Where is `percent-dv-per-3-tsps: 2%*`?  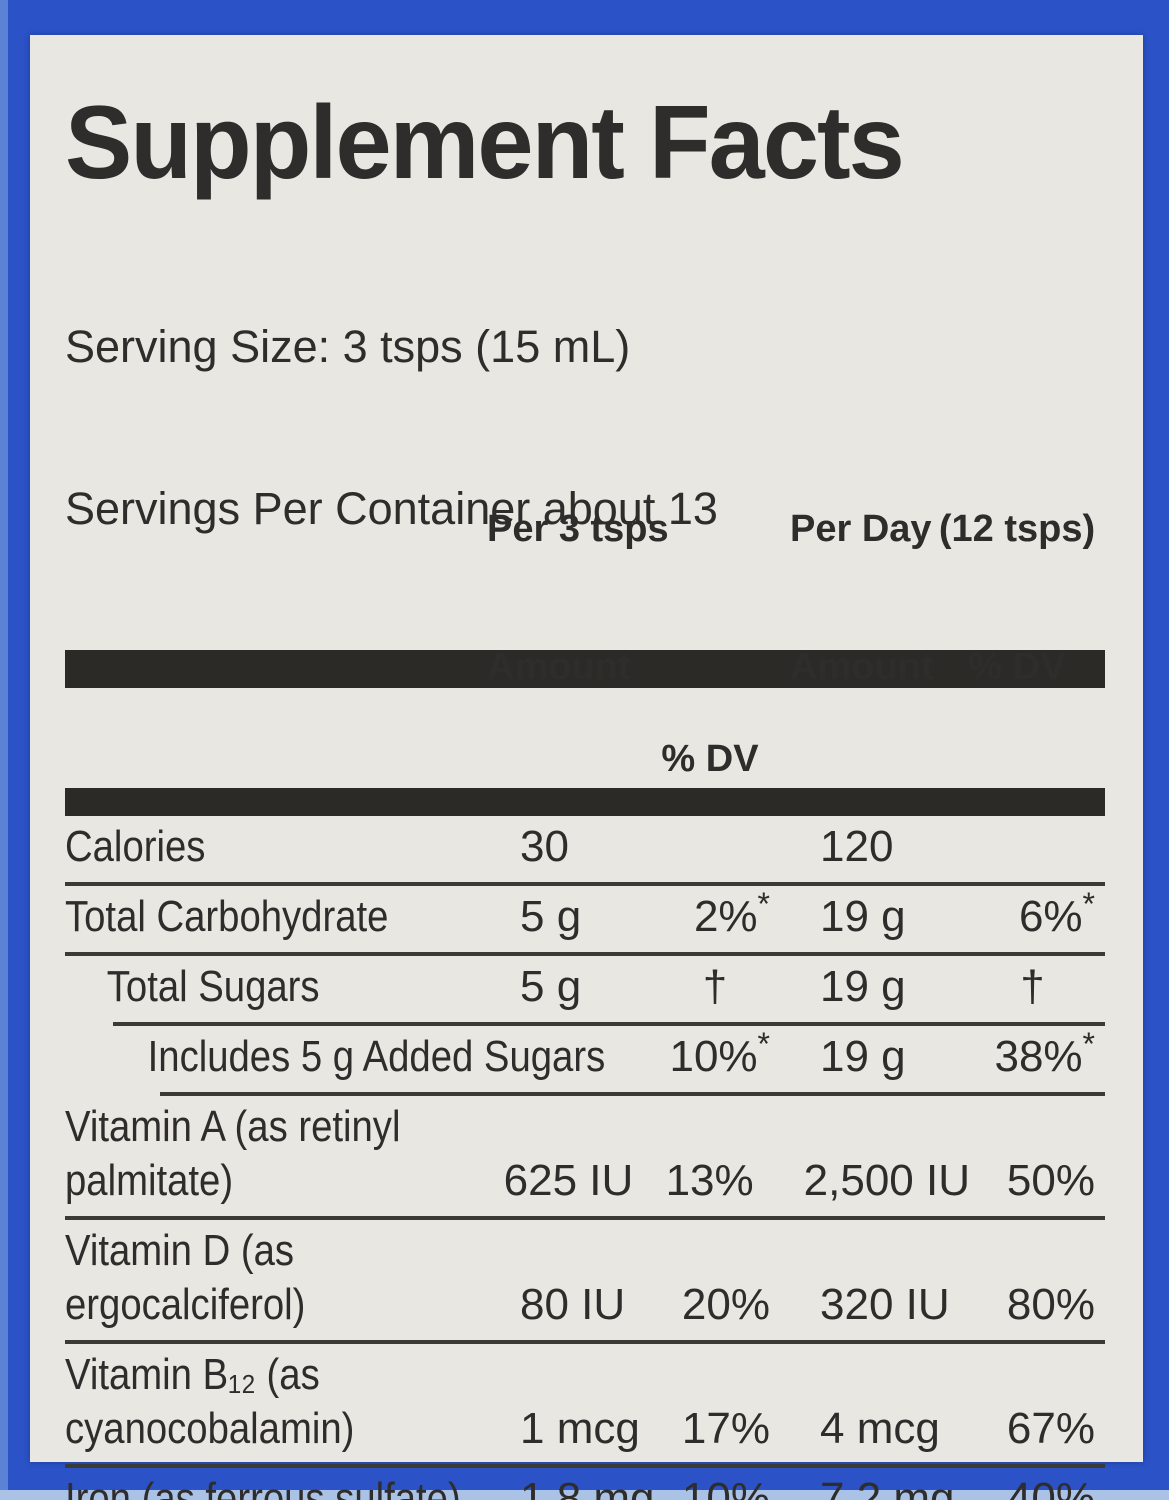
percent-dv-per-3-tsps: 2%* is located at coordinates (731, 913).